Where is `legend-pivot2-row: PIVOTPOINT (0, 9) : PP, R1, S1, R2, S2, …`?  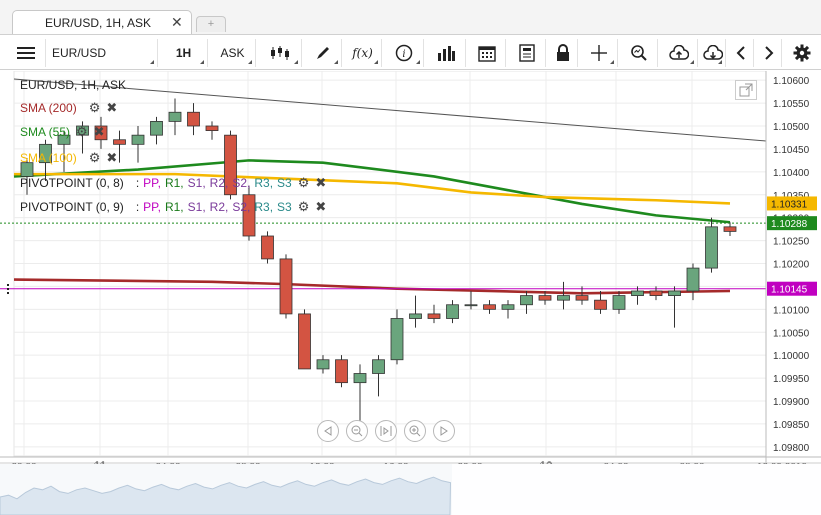
legend-pivot2-row: PIVOTPOINT (0, 9) : PP, R1, S1, R2, S2, … is located at coordinates (173, 207).